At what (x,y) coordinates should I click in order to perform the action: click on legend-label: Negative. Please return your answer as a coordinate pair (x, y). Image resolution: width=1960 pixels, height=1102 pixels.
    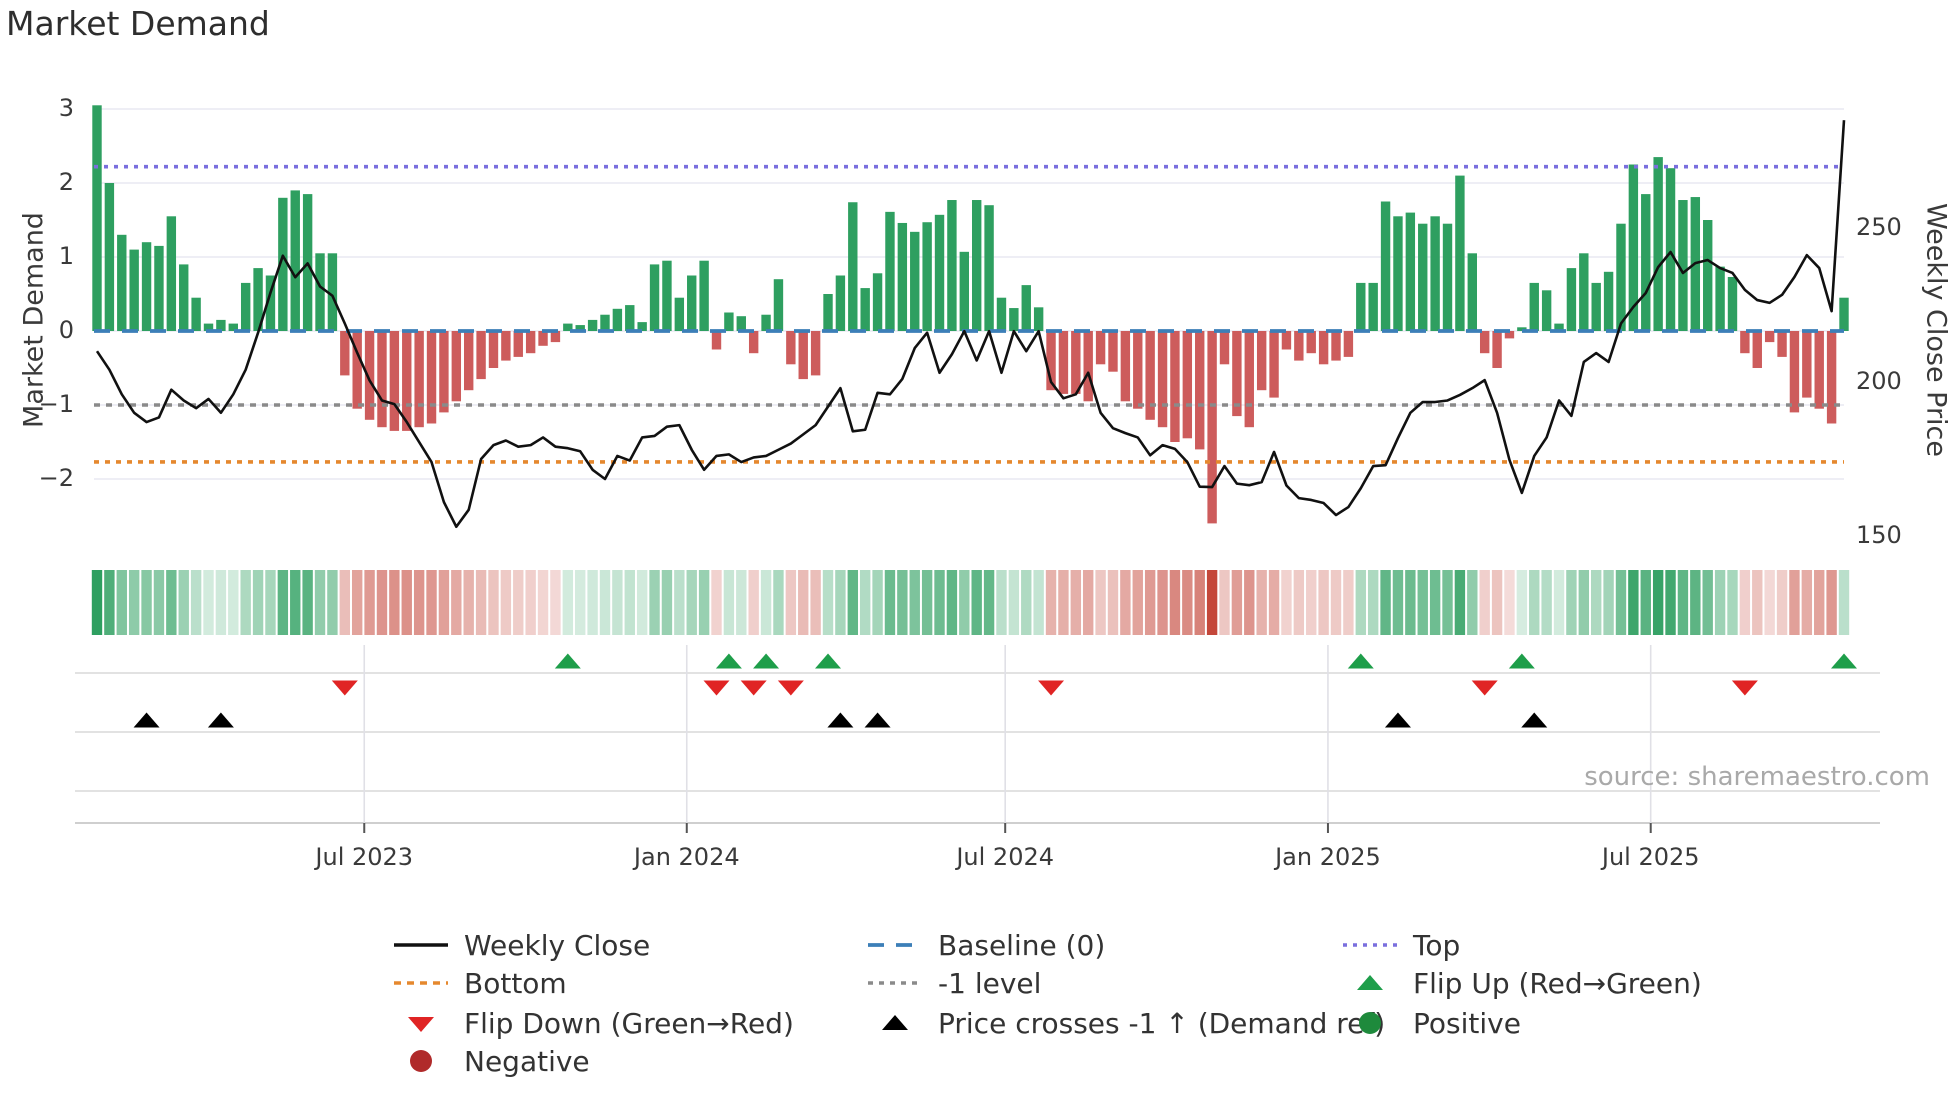
    Looking at the image, I should click on (527, 1061).